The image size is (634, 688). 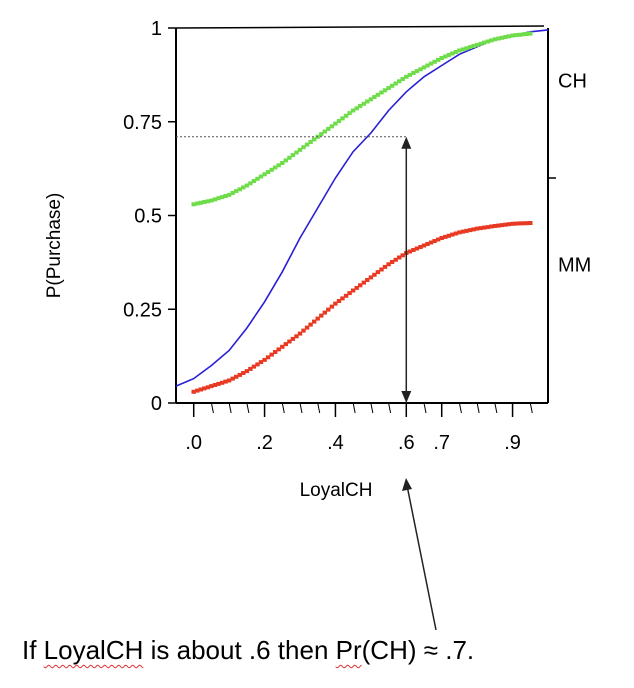 What do you see at coordinates (142, 123) in the screenshot?
I see `y-tick-label: 0.75` at bounding box center [142, 123].